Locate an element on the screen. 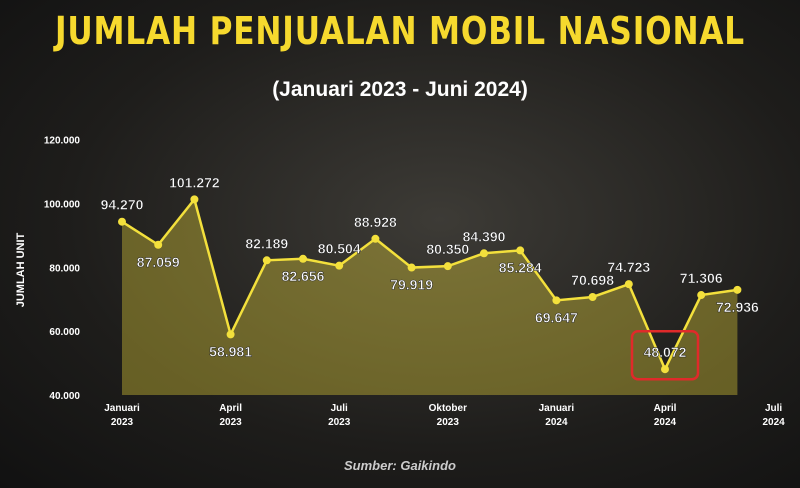 The image size is (800, 488). value-label: 80.350 is located at coordinates (447, 249).